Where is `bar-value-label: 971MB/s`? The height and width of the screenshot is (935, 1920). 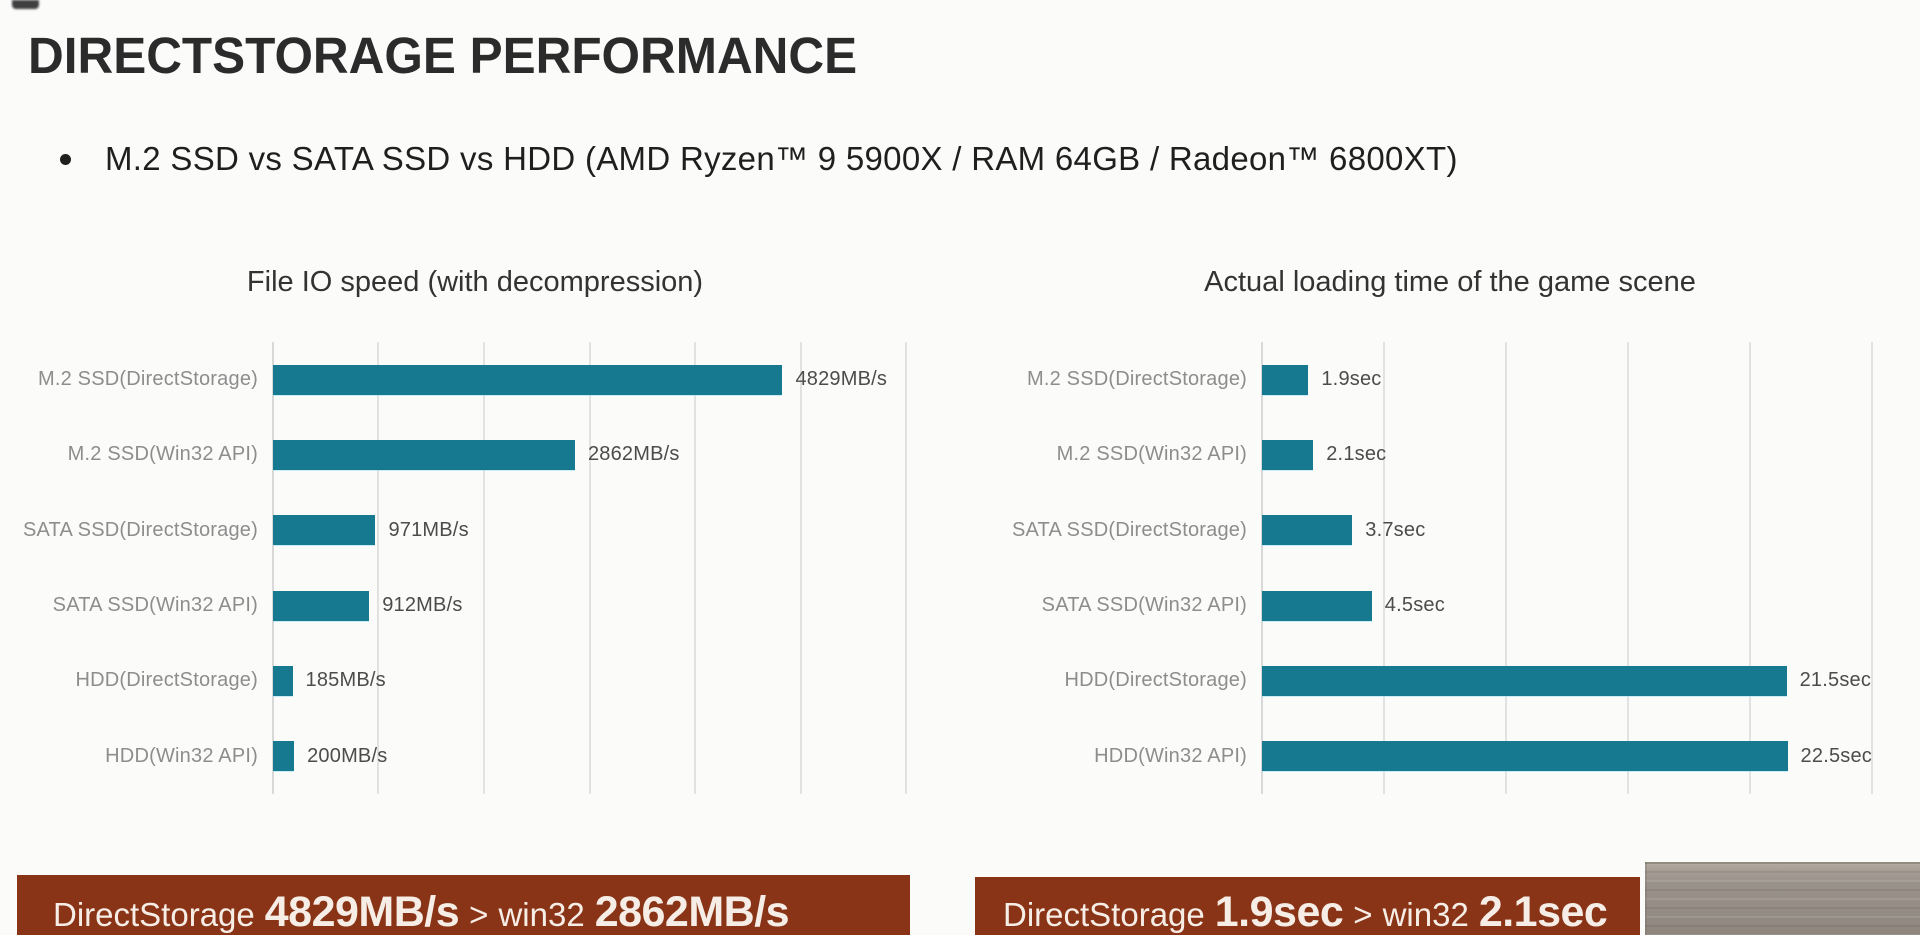 bar-value-label: 971MB/s is located at coordinates (428, 529).